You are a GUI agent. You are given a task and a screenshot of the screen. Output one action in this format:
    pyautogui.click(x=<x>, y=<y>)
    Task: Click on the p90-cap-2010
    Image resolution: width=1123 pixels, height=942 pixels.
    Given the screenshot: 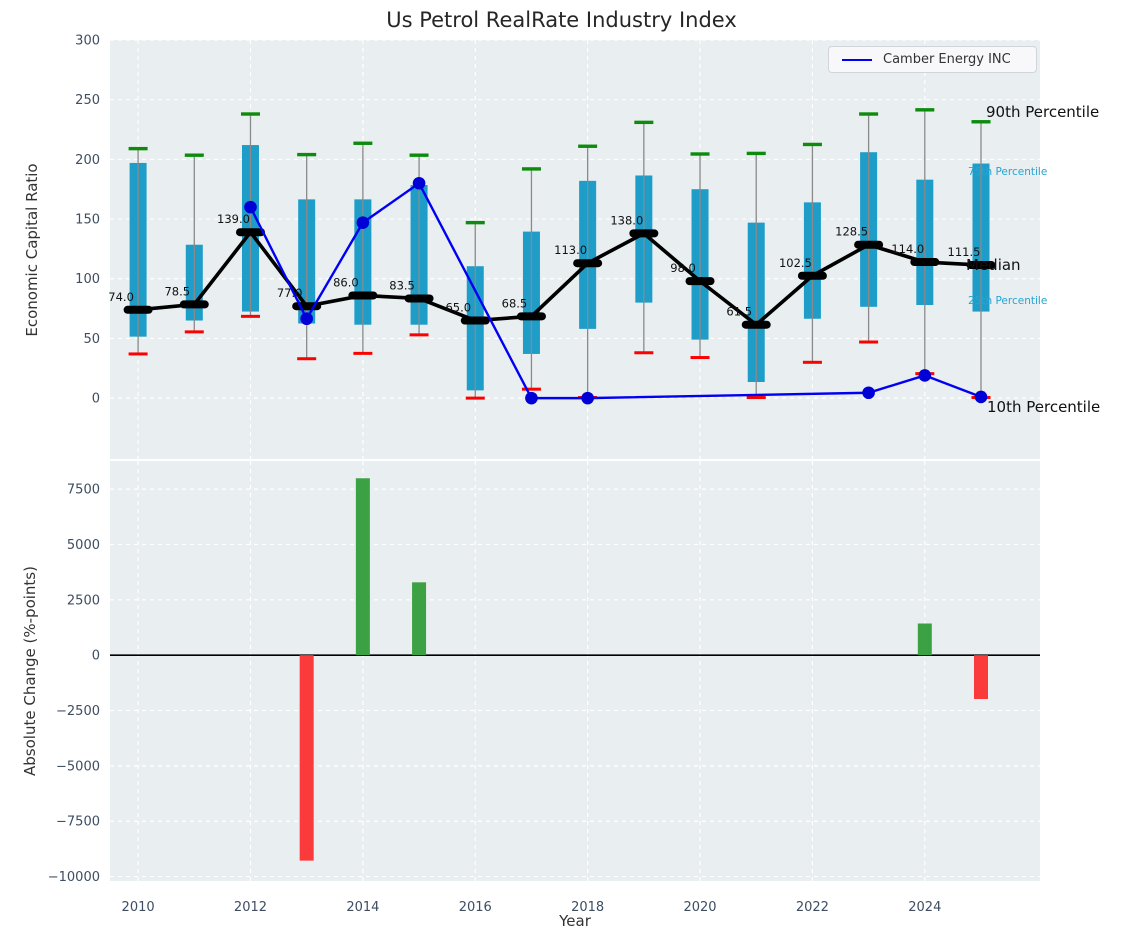 What is the action you would take?
    pyautogui.click(x=138, y=148)
    